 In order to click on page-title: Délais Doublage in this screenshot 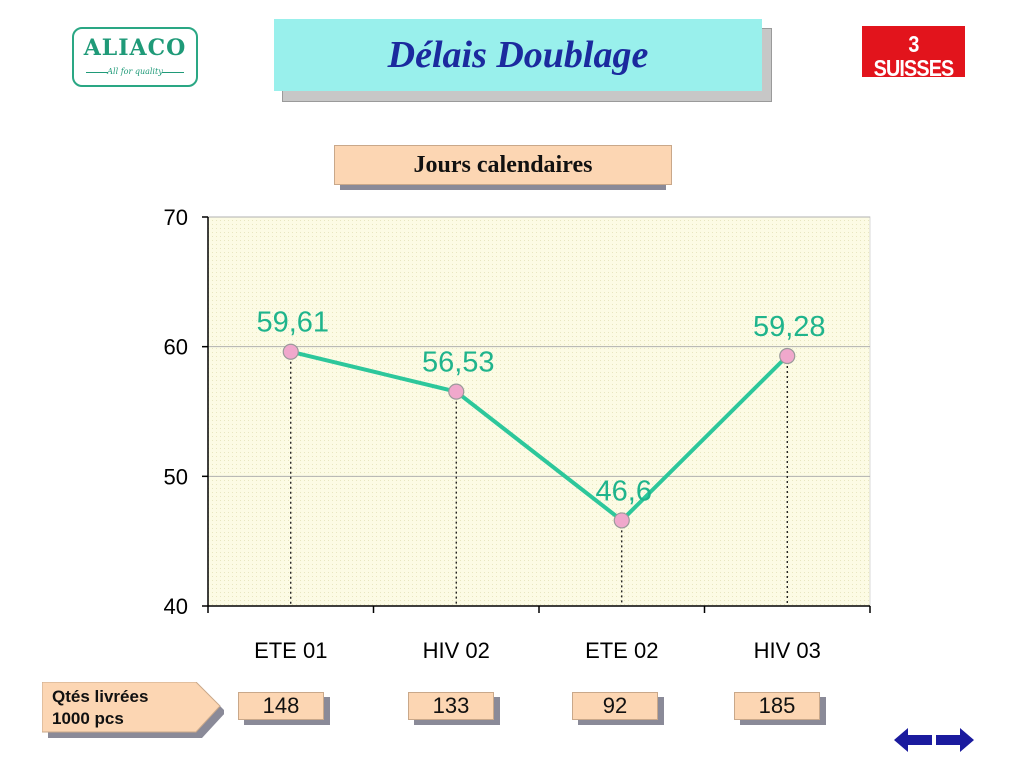, I will do `click(518, 55)`.